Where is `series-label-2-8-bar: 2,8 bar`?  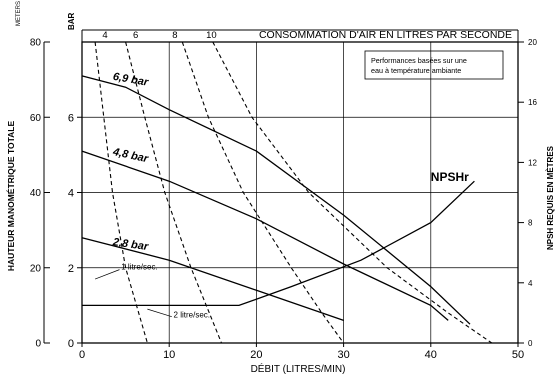
series-label-2-8-bar: 2,8 bar is located at coordinates (130, 244).